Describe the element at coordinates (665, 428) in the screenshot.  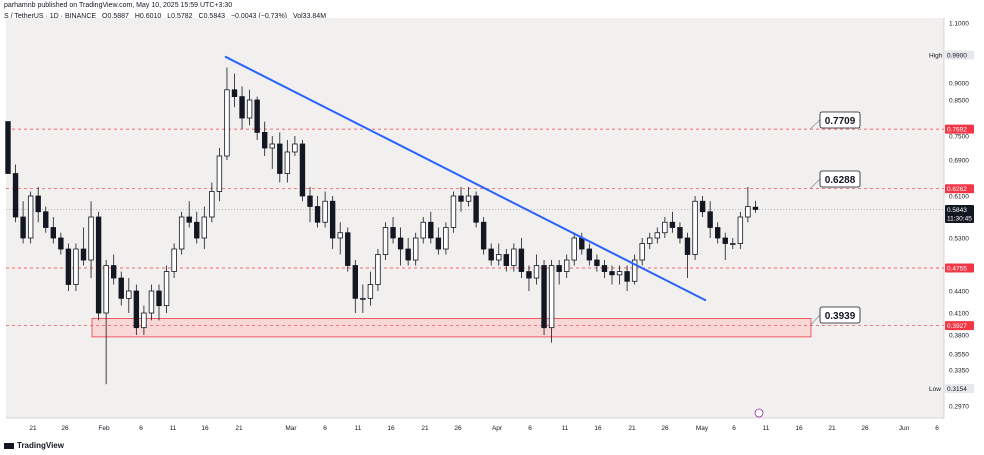
I see `x-tick-label: 26` at that location.